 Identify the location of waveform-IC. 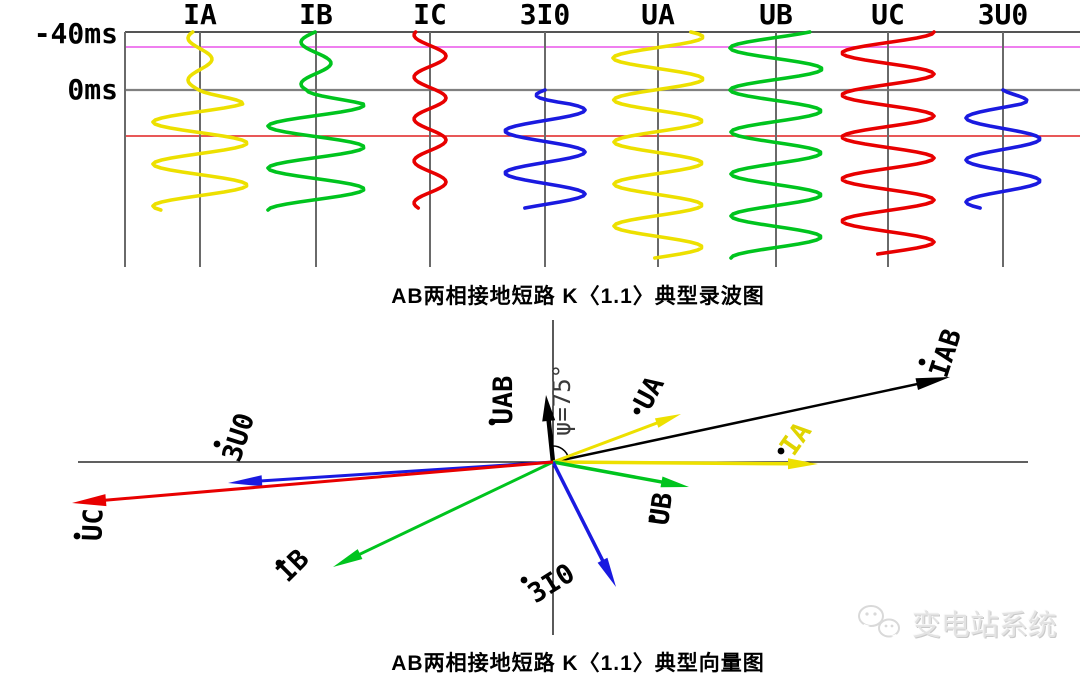
(430, 120).